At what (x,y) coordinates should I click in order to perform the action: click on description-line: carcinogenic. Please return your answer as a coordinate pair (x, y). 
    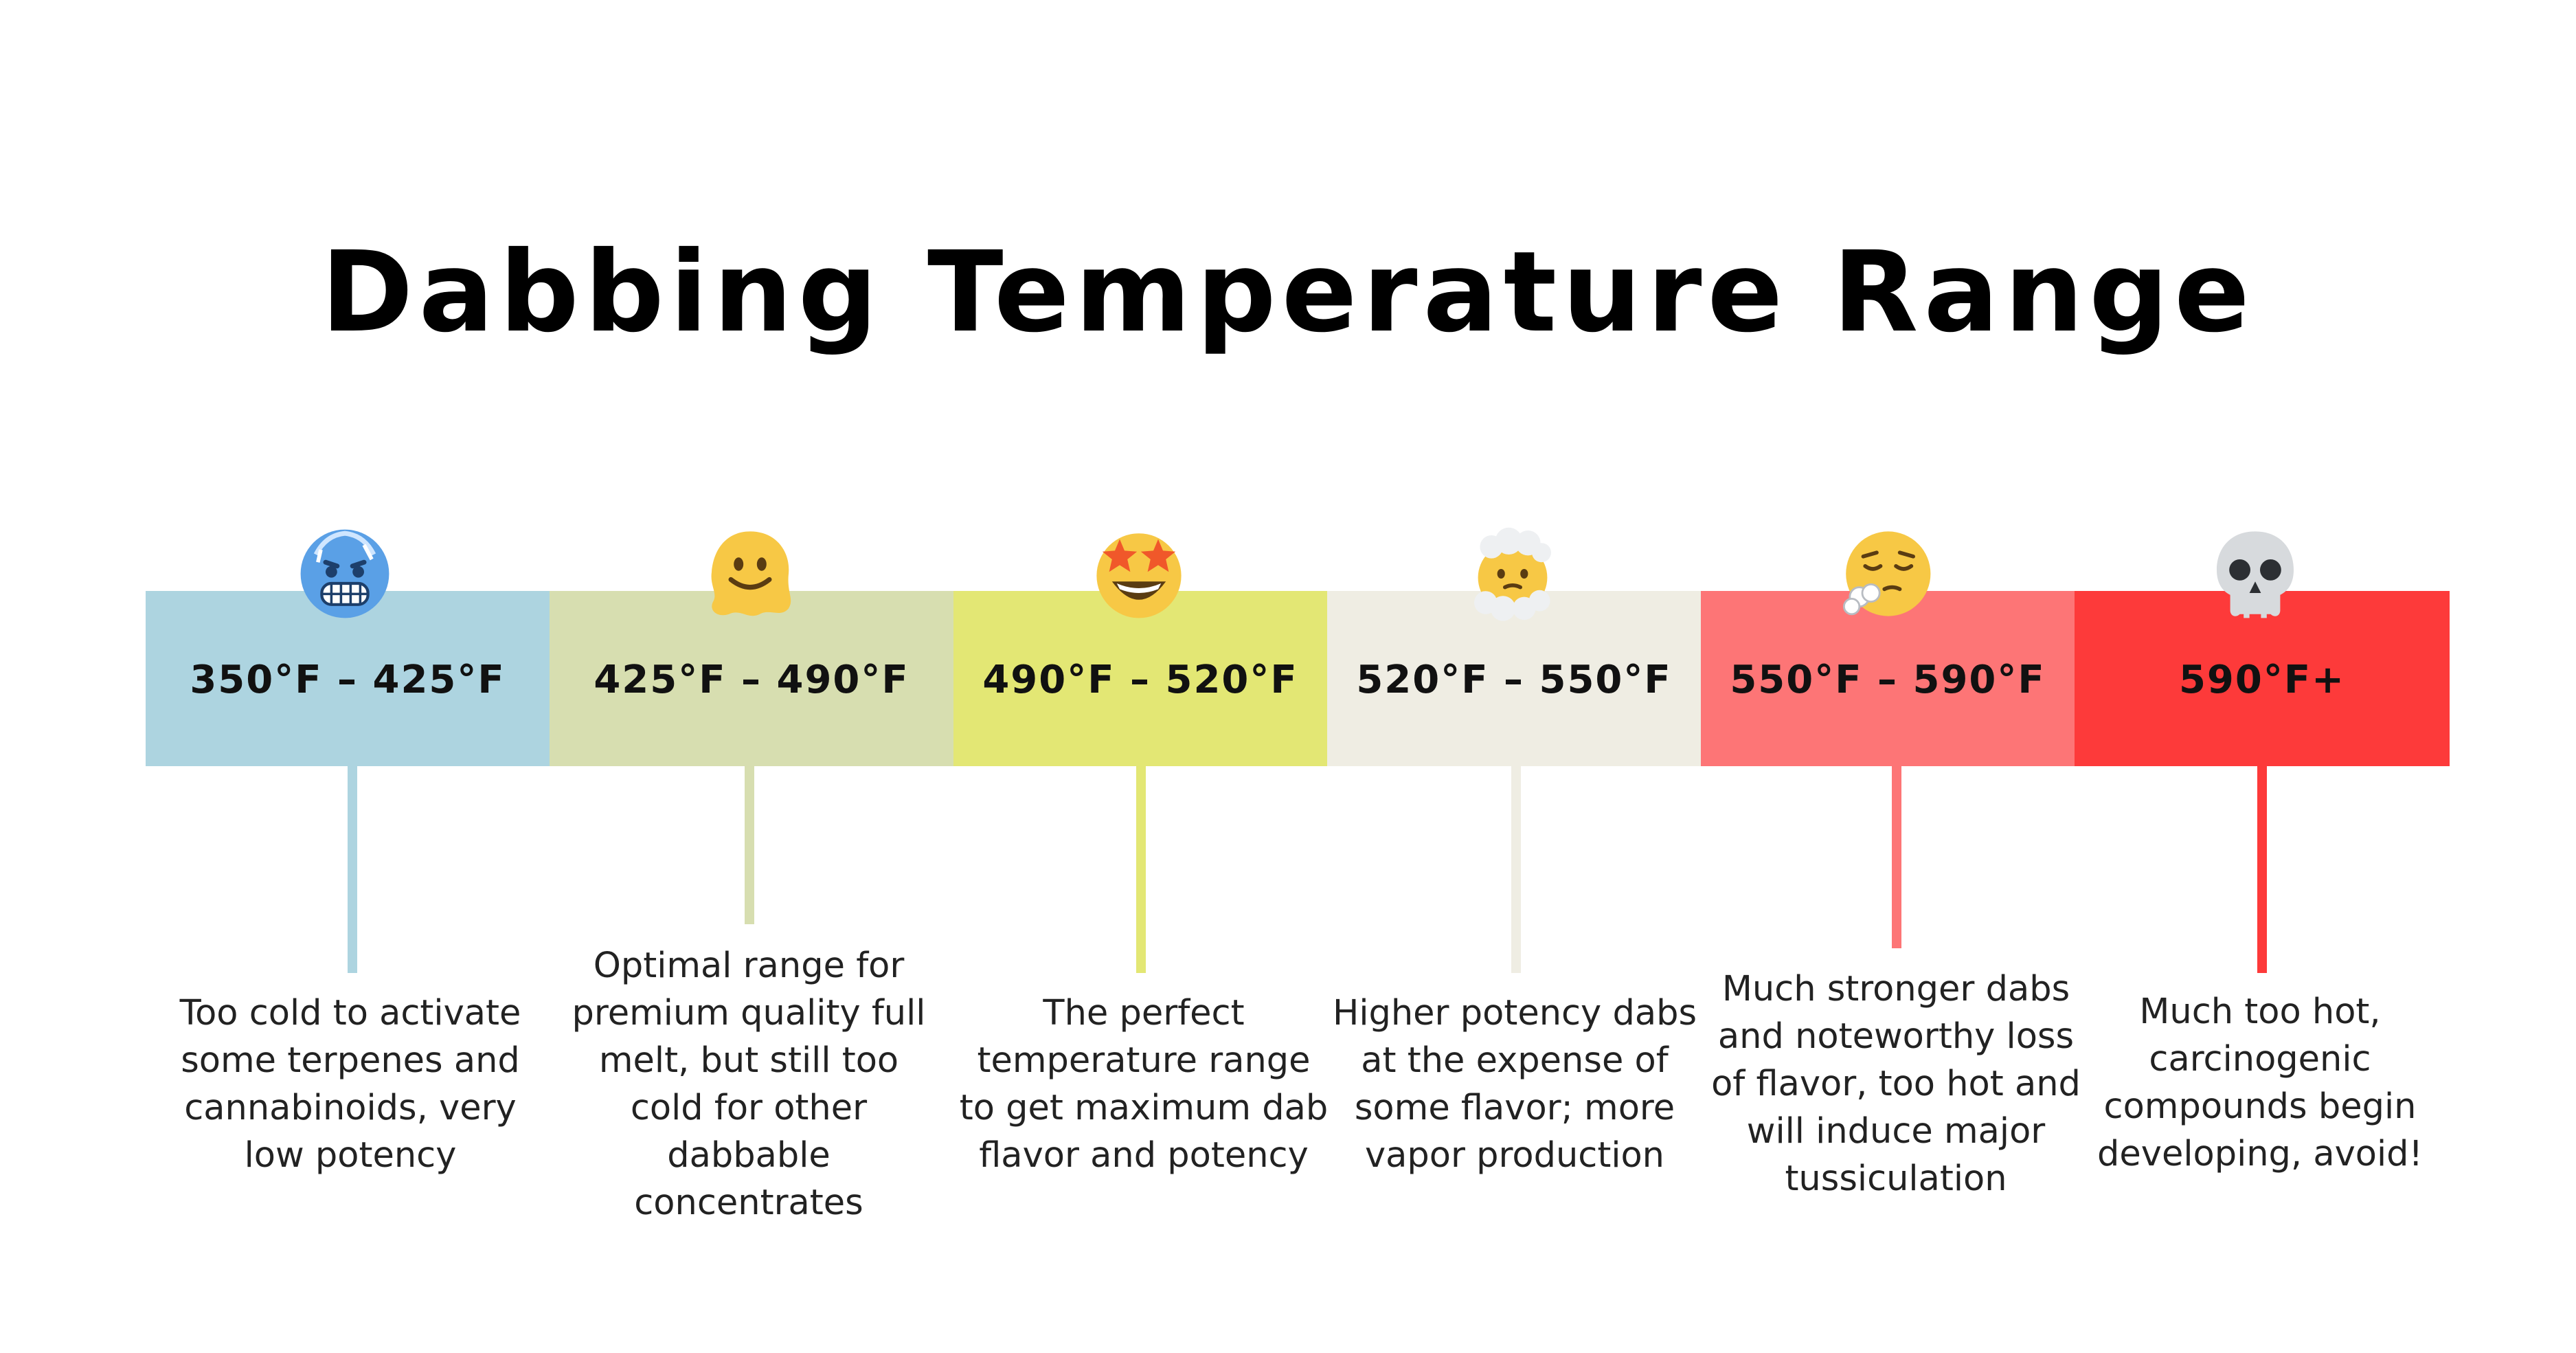
    Looking at the image, I should click on (2260, 1059).